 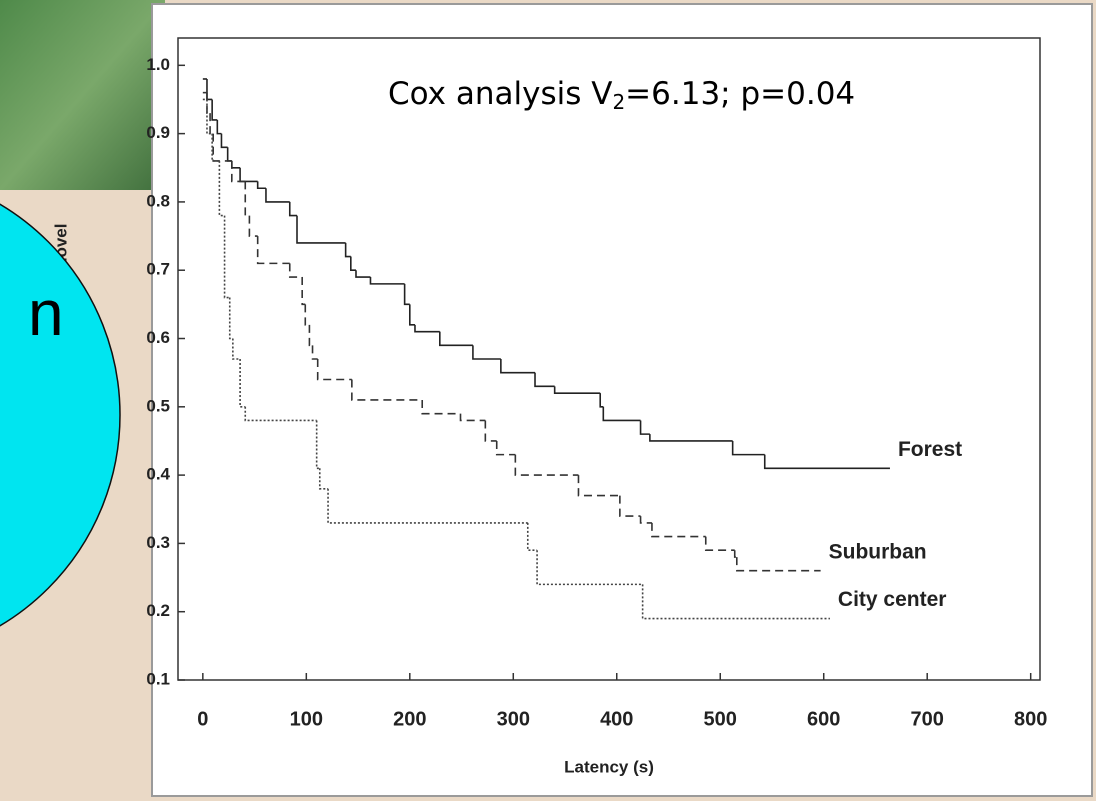 What do you see at coordinates (616, 719) in the screenshot?
I see `x-tick-label: 400` at bounding box center [616, 719].